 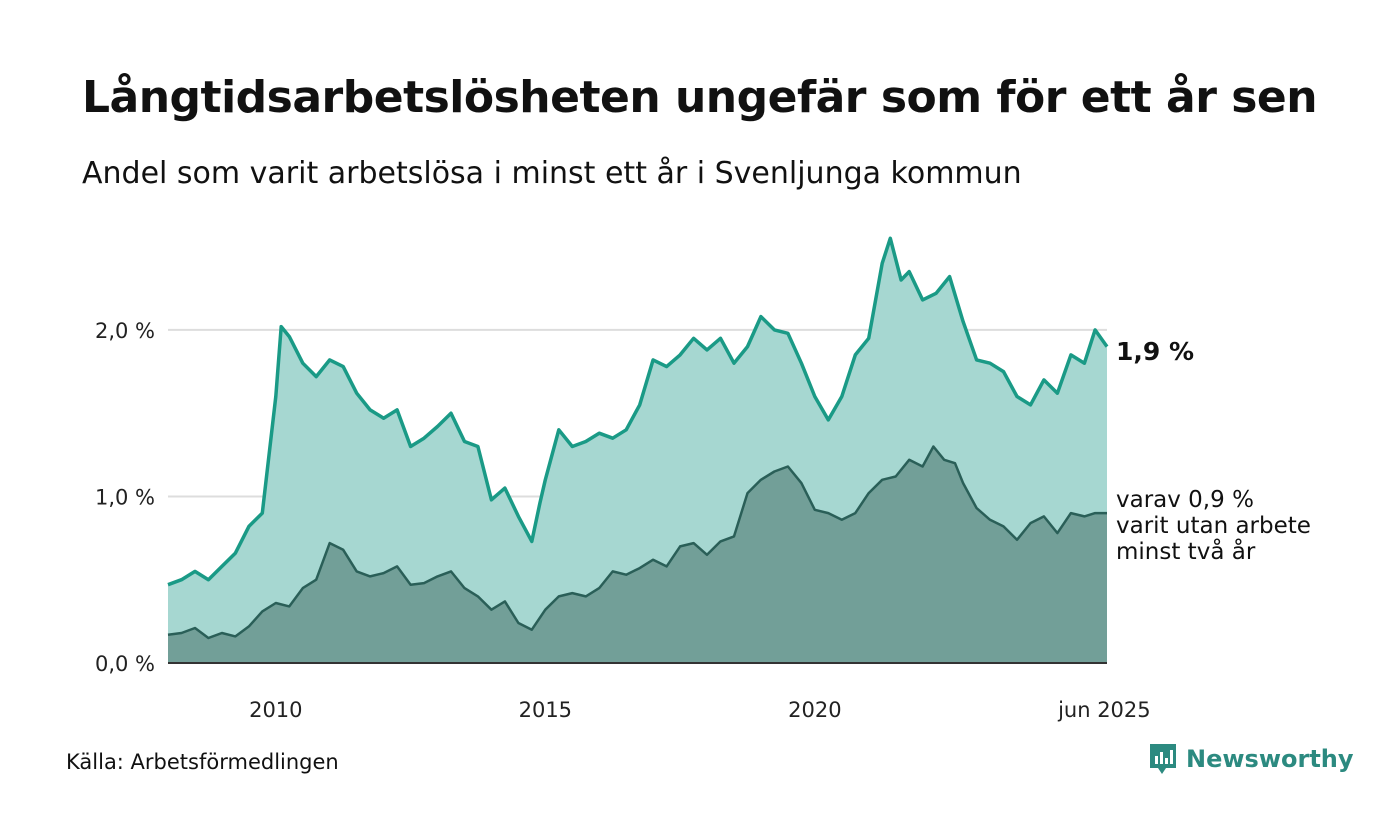 I want to click on y-tick-label: 1,0 %, so click(x=125, y=497).